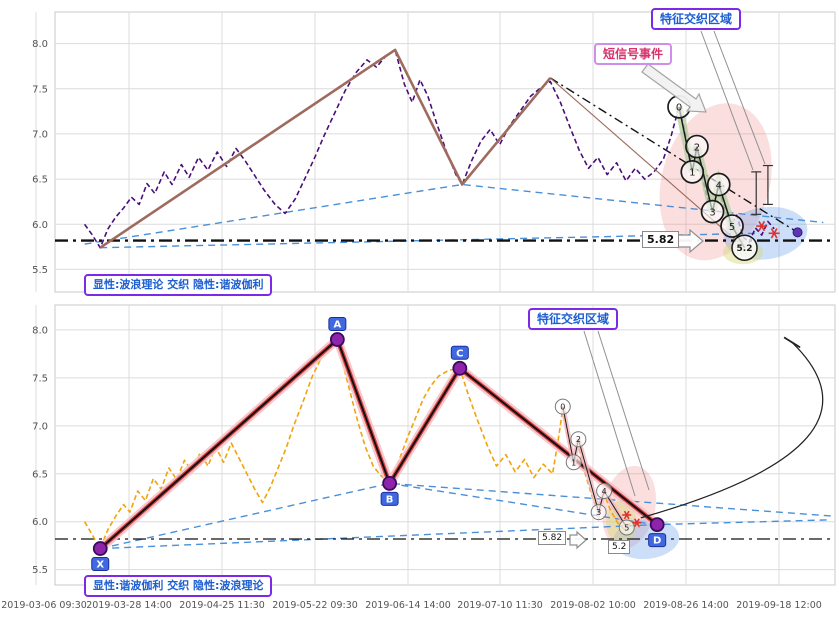 The height and width of the screenshot is (617, 839). Describe the element at coordinates (661, 239) in the screenshot. I see `reference-price-tag-top: 5.82` at that location.